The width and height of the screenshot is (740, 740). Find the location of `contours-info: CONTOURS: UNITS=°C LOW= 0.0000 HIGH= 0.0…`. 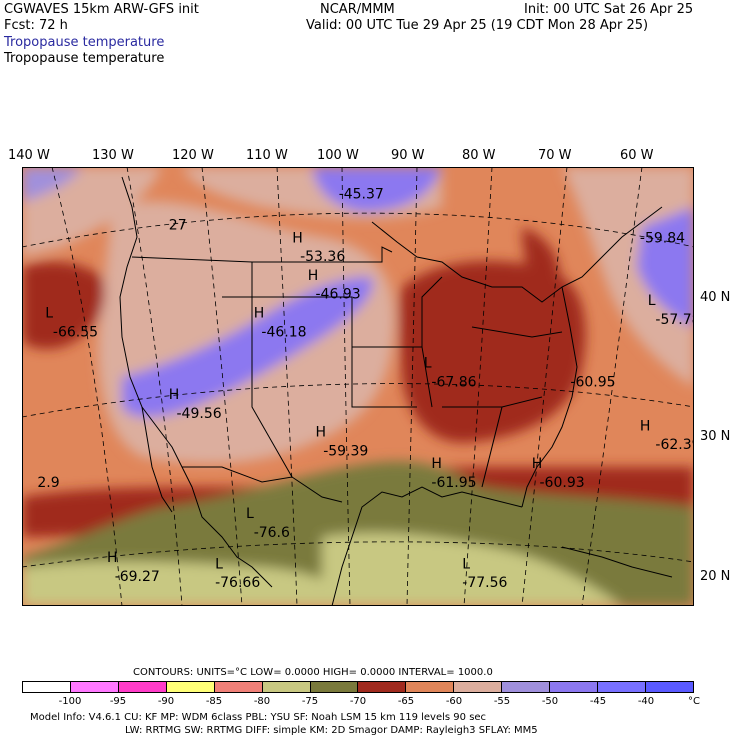

contours-info: CONTOURS: UNITS=°C LOW= 0.0000 HIGH= 0.0… is located at coordinates (313, 672).